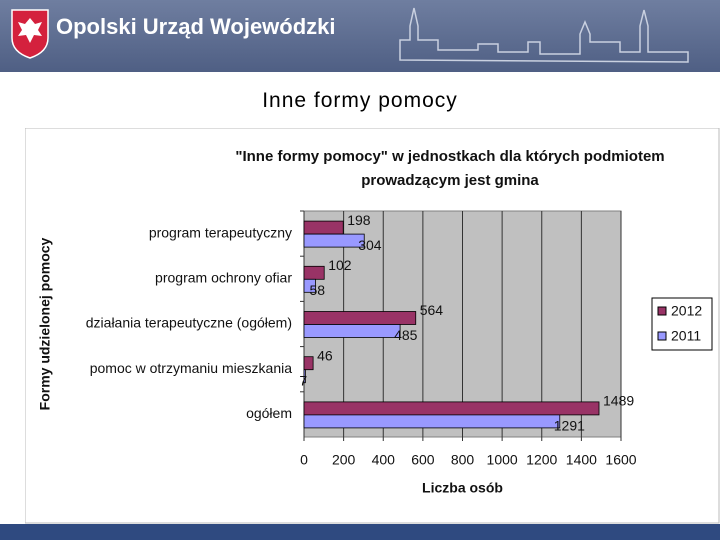 The image size is (720, 540). Describe the element at coordinates (432, 310) in the screenshot. I see `value-label: 564` at that location.